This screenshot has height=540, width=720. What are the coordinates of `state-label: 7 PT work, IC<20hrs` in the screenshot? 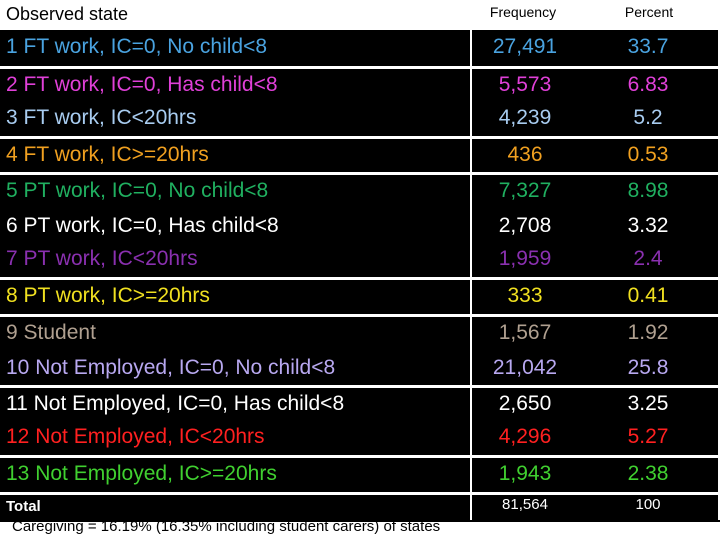 It's located at (102, 259).